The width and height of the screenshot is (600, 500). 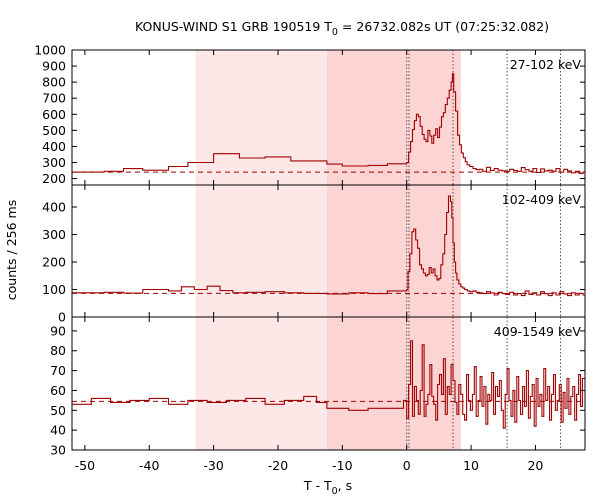 I want to click on y-tick-label: 50, so click(x=58, y=410).